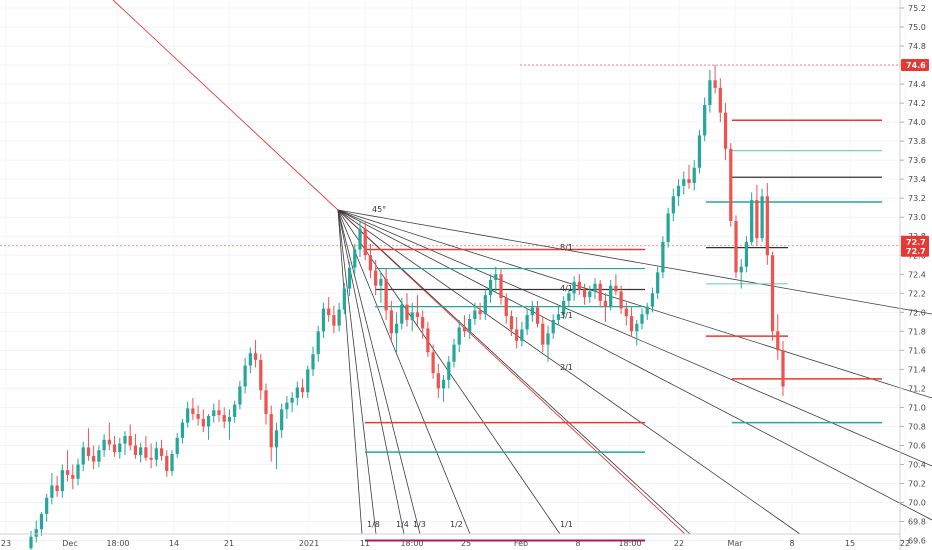 The width and height of the screenshot is (932, 550). I want to click on y-tick-label: 71.2, so click(917, 388).